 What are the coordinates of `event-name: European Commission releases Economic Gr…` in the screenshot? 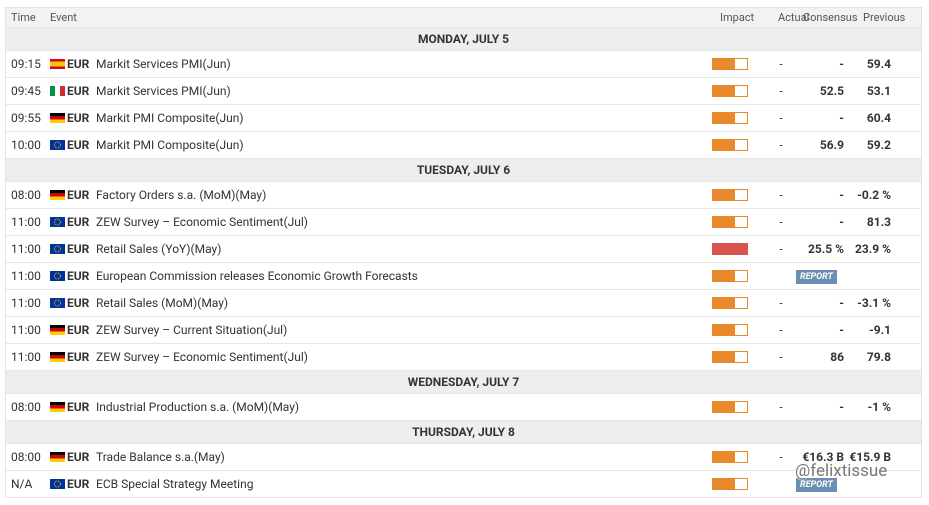 It's located at (257, 276).